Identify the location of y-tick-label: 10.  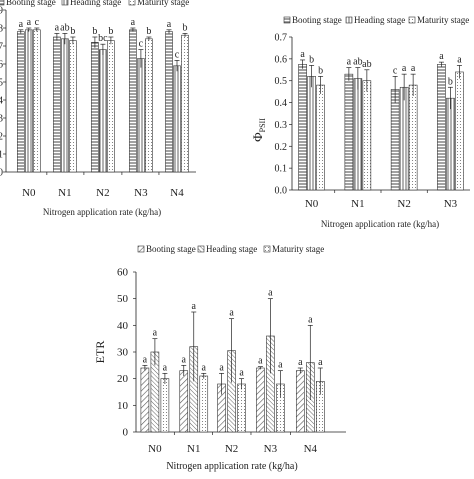
(123, 406).